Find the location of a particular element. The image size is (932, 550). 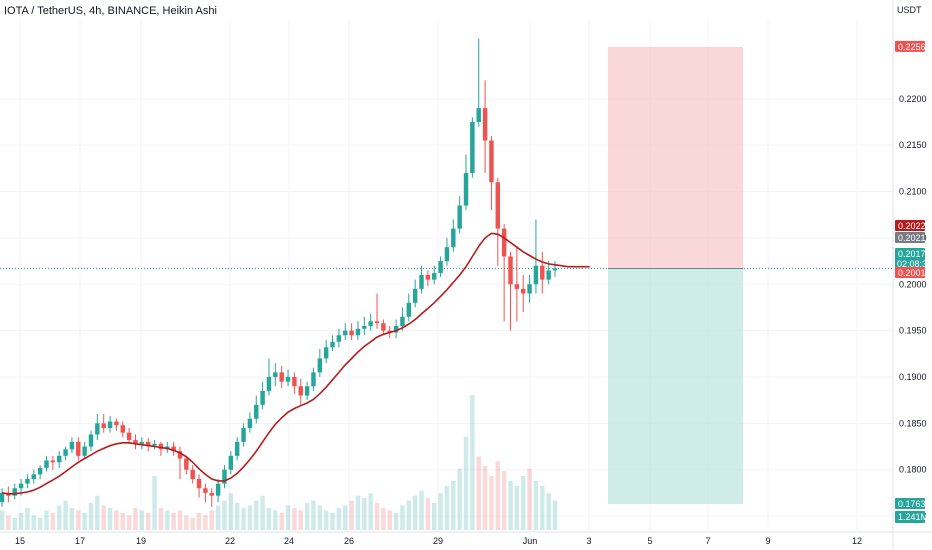

x-tick-label: 19 is located at coordinates (141, 541).